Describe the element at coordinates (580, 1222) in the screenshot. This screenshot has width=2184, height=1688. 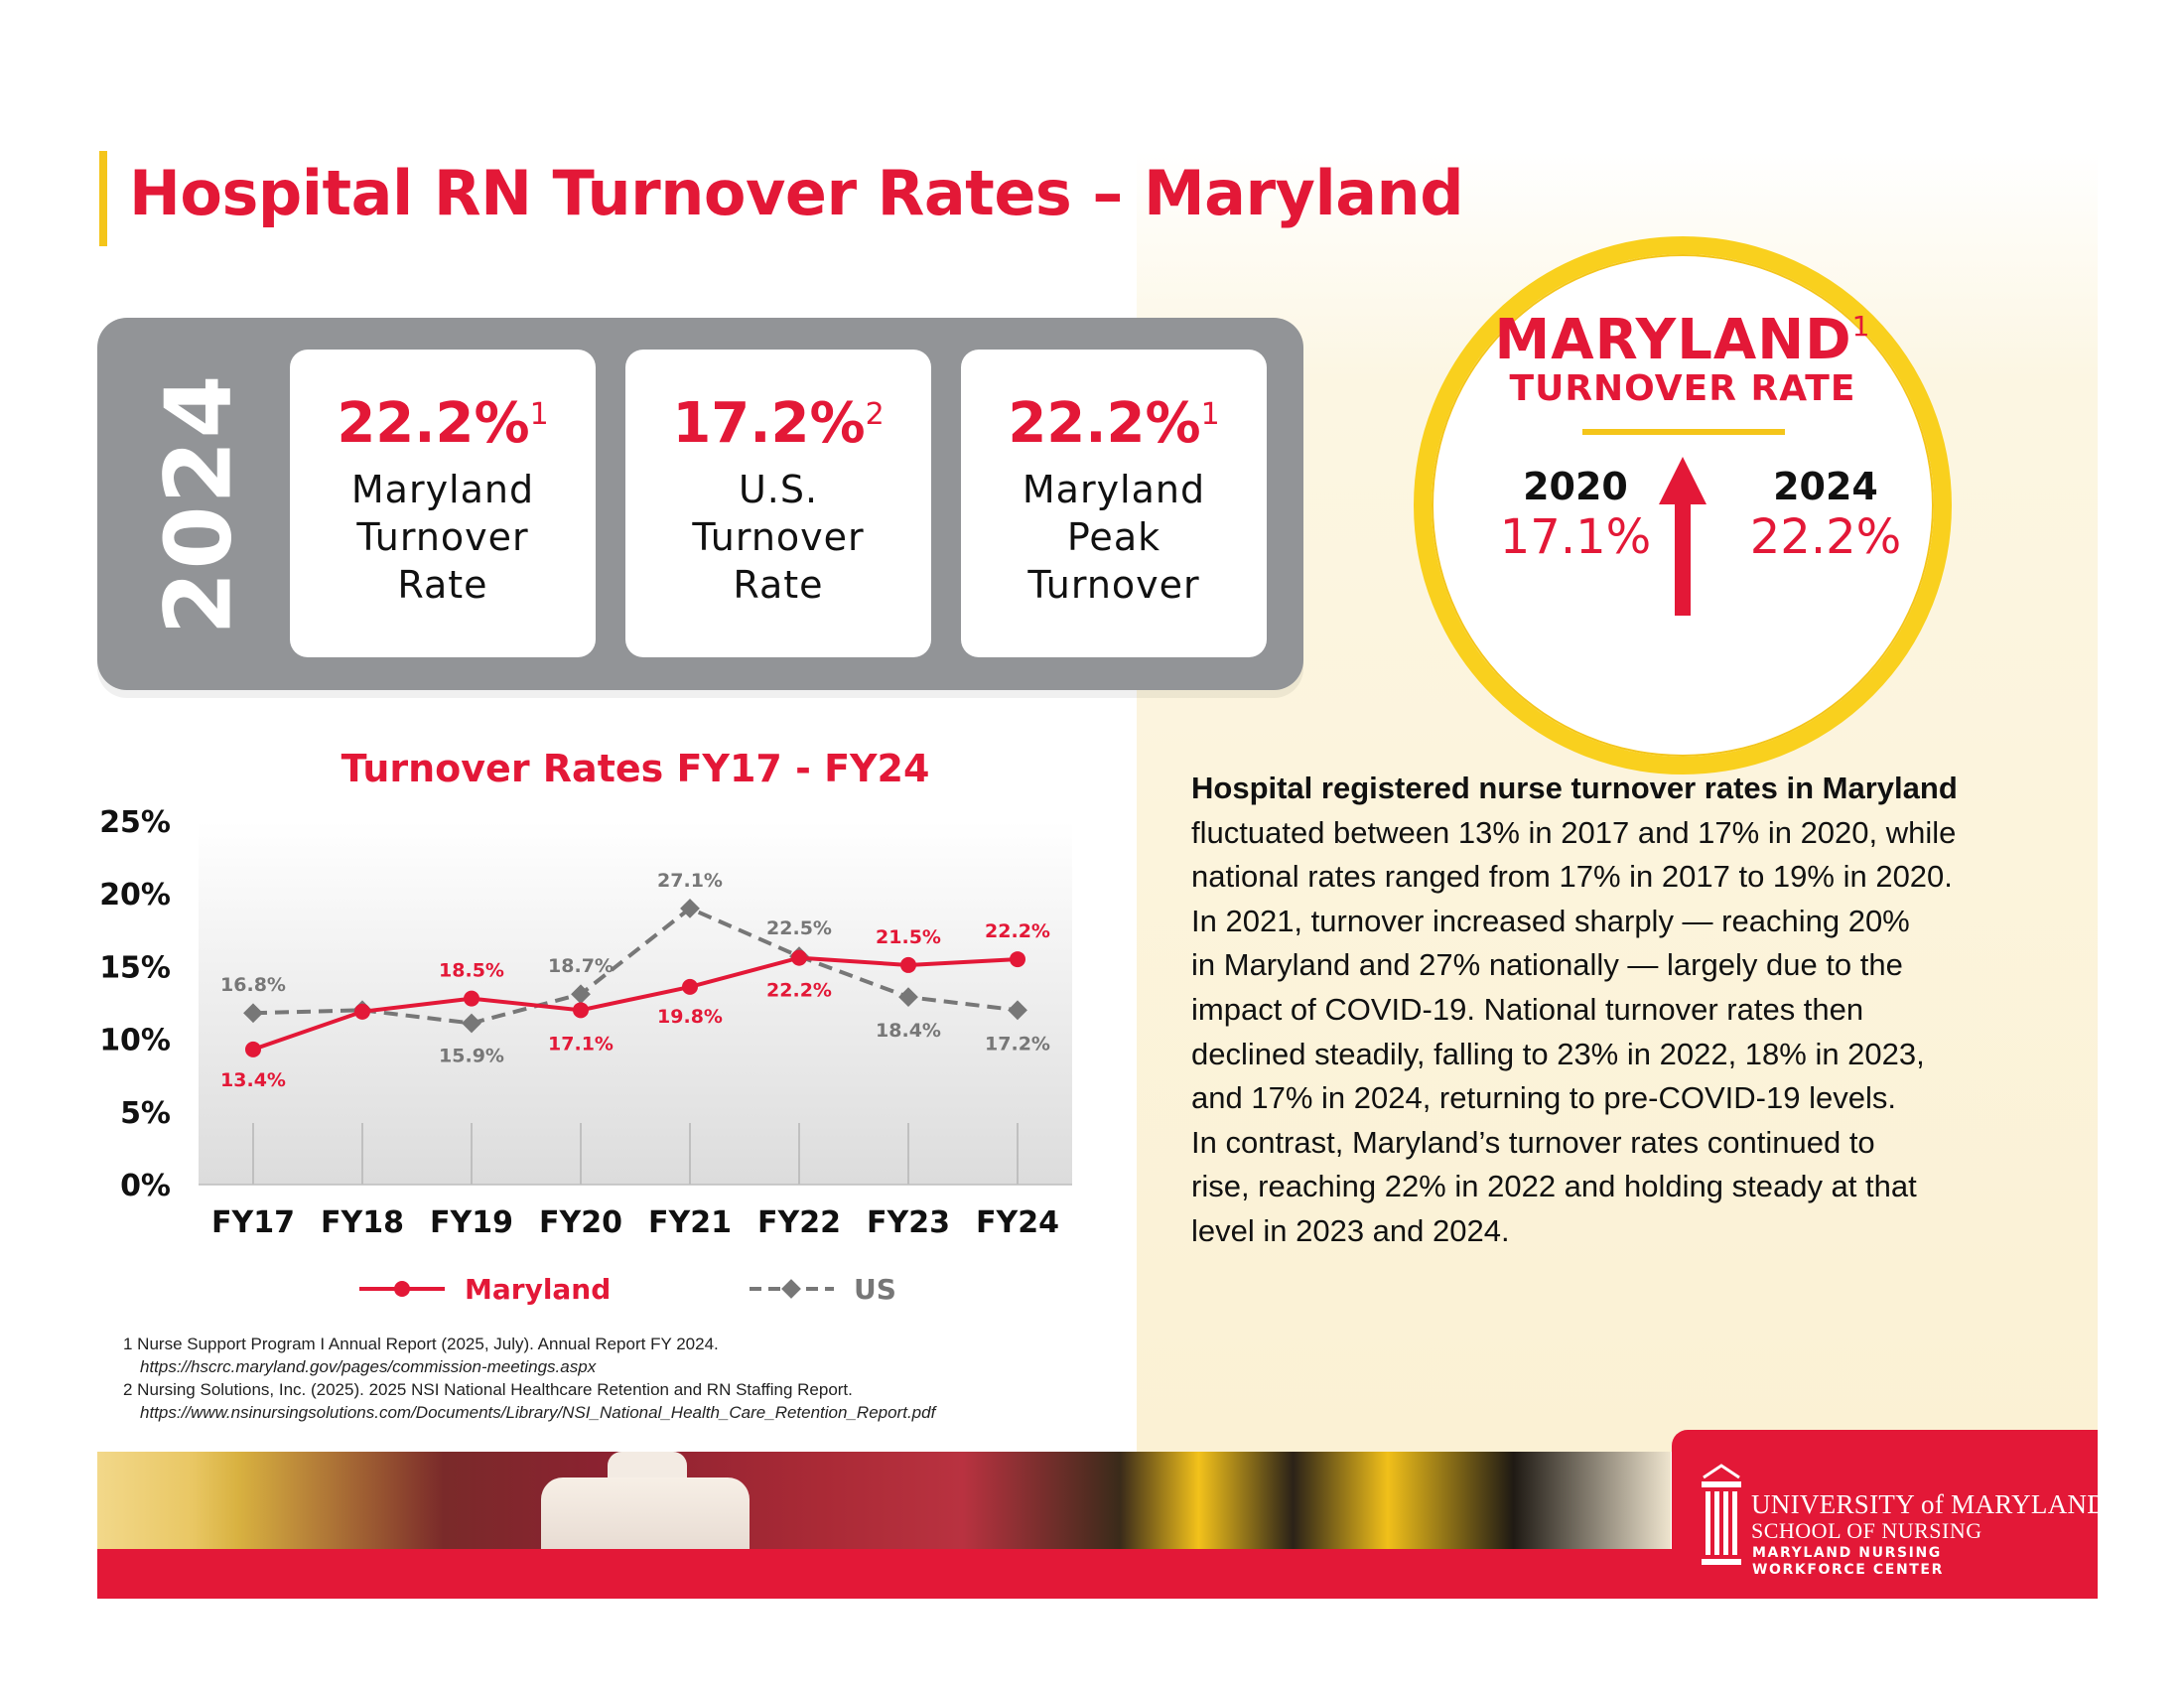
I see `x-tick-label: FY20` at that location.